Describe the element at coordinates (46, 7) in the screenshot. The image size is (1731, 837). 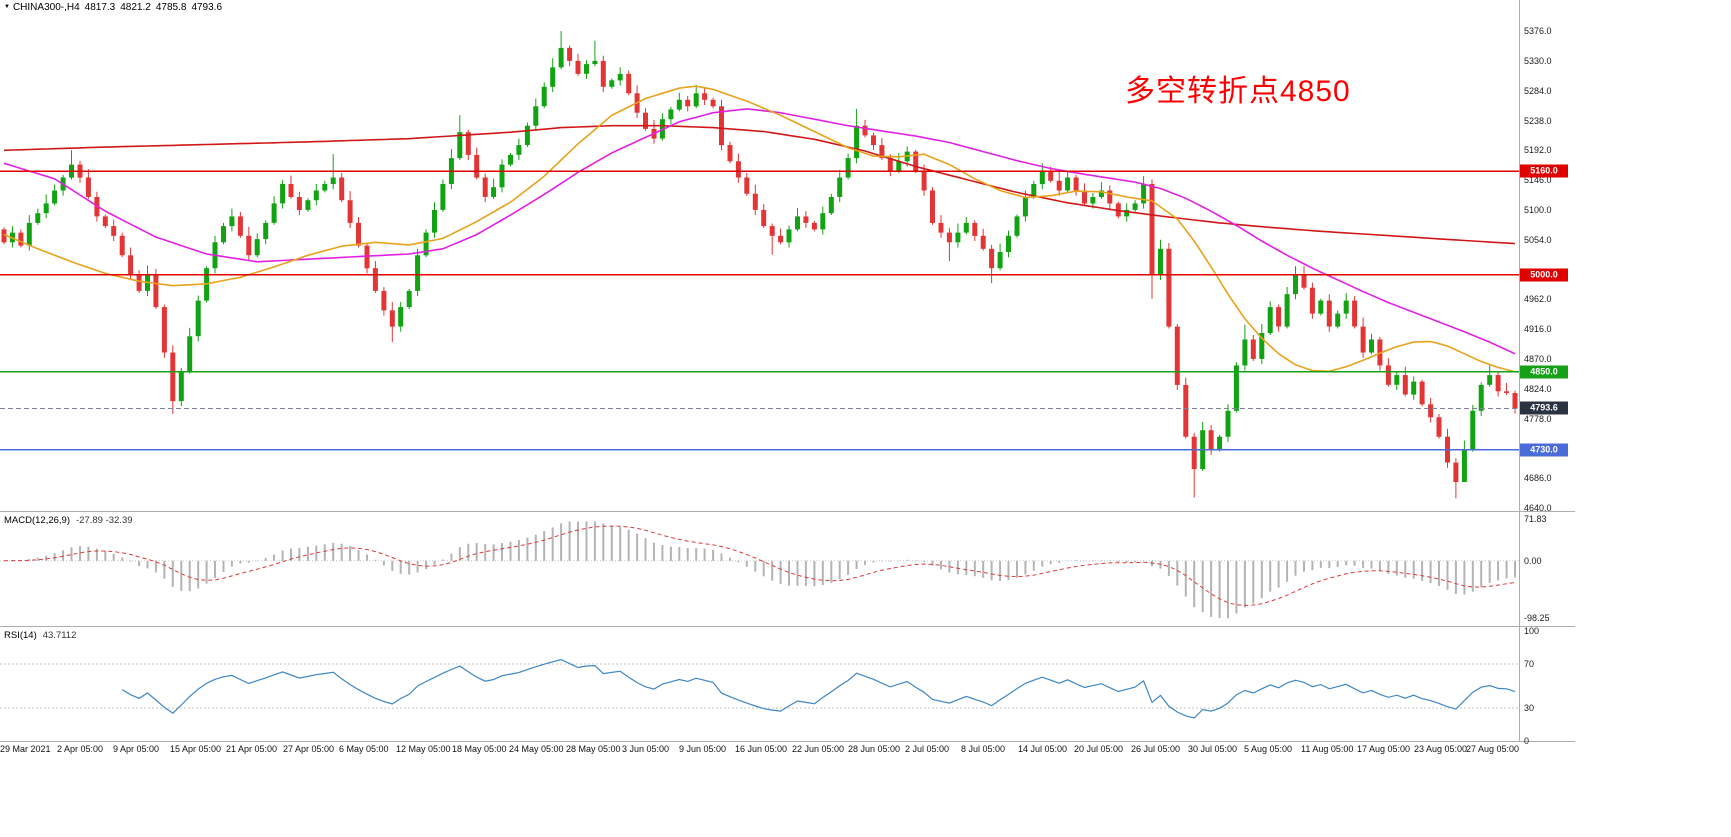
I see `symbol-timeframe-label: CHINA300-,H4` at that location.